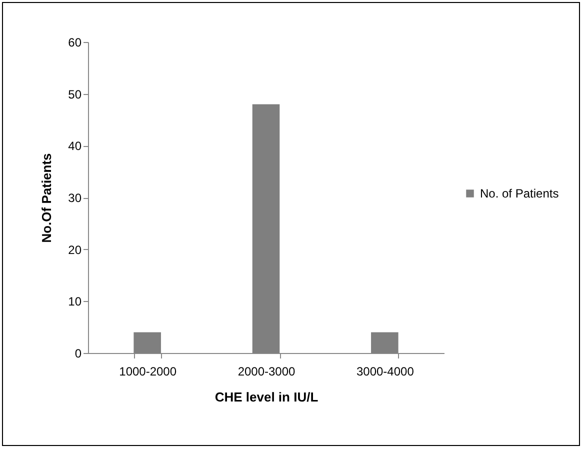  Describe the element at coordinates (519, 193) in the screenshot. I see `legend-label: No. of Patients` at that location.